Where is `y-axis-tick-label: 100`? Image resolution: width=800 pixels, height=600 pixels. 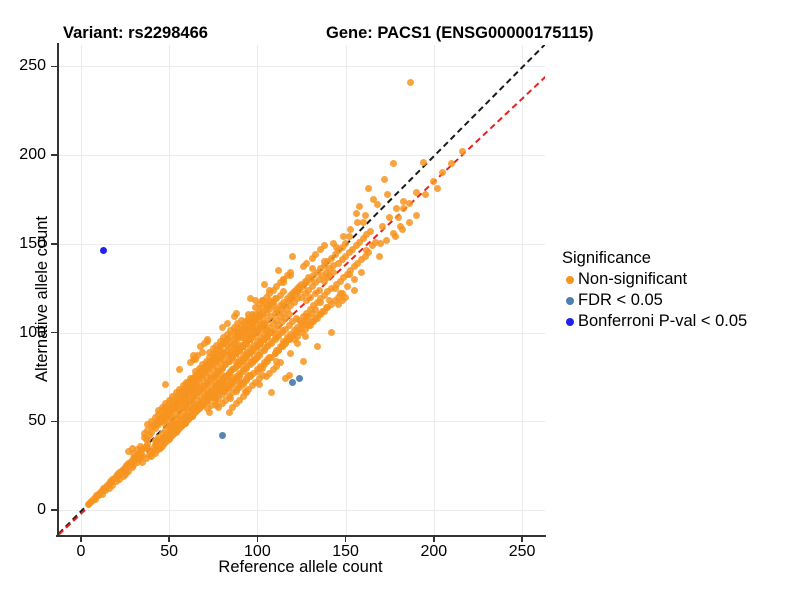
y-axis-tick-label: 100 is located at coordinates (32, 332).